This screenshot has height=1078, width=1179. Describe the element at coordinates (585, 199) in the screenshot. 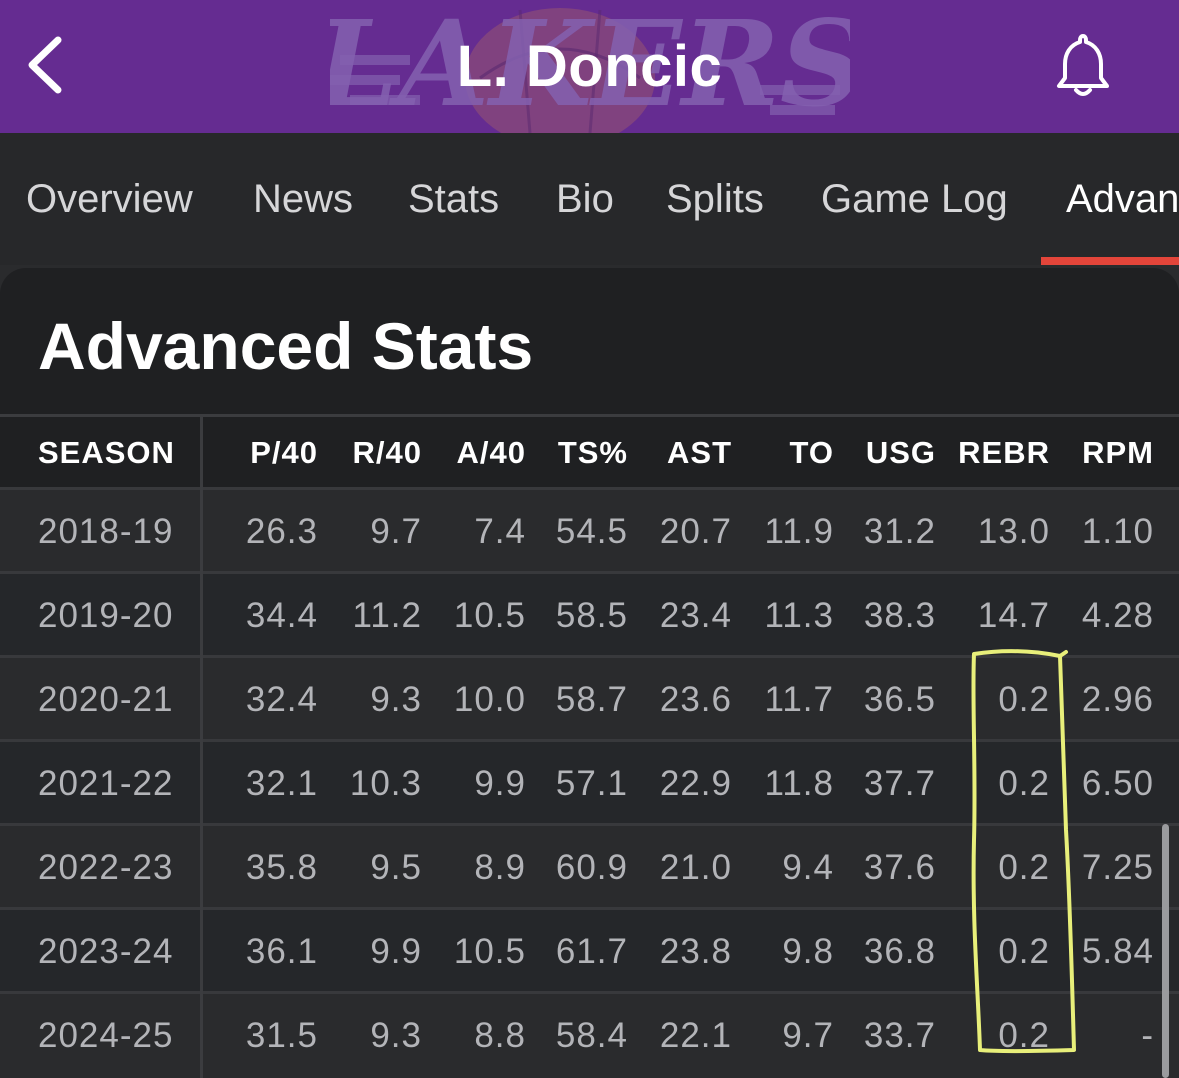

I see `tab-bio: Bio` at that location.